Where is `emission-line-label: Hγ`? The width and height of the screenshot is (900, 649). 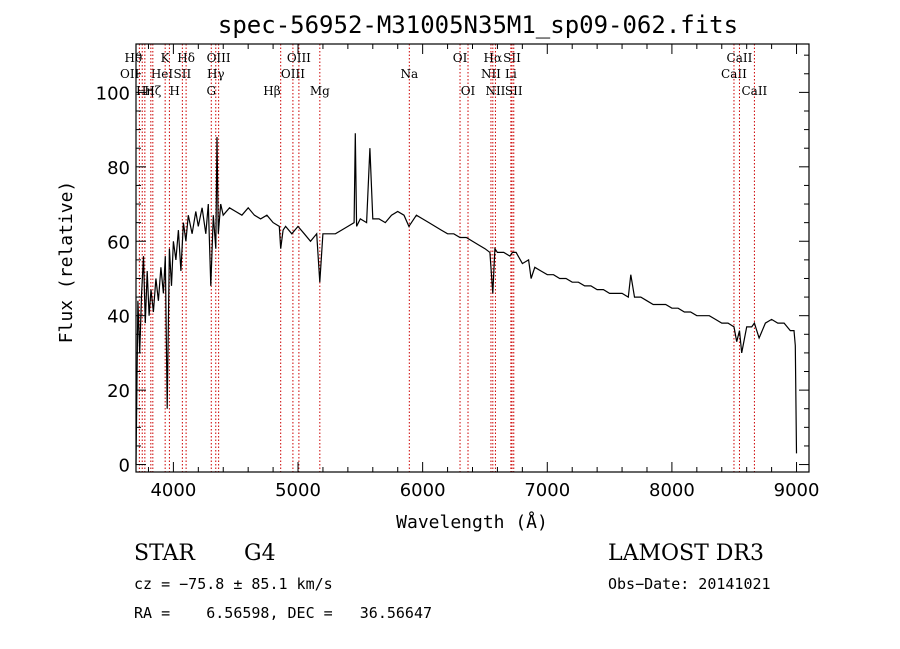 emission-line-label: Hγ is located at coordinates (216, 74).